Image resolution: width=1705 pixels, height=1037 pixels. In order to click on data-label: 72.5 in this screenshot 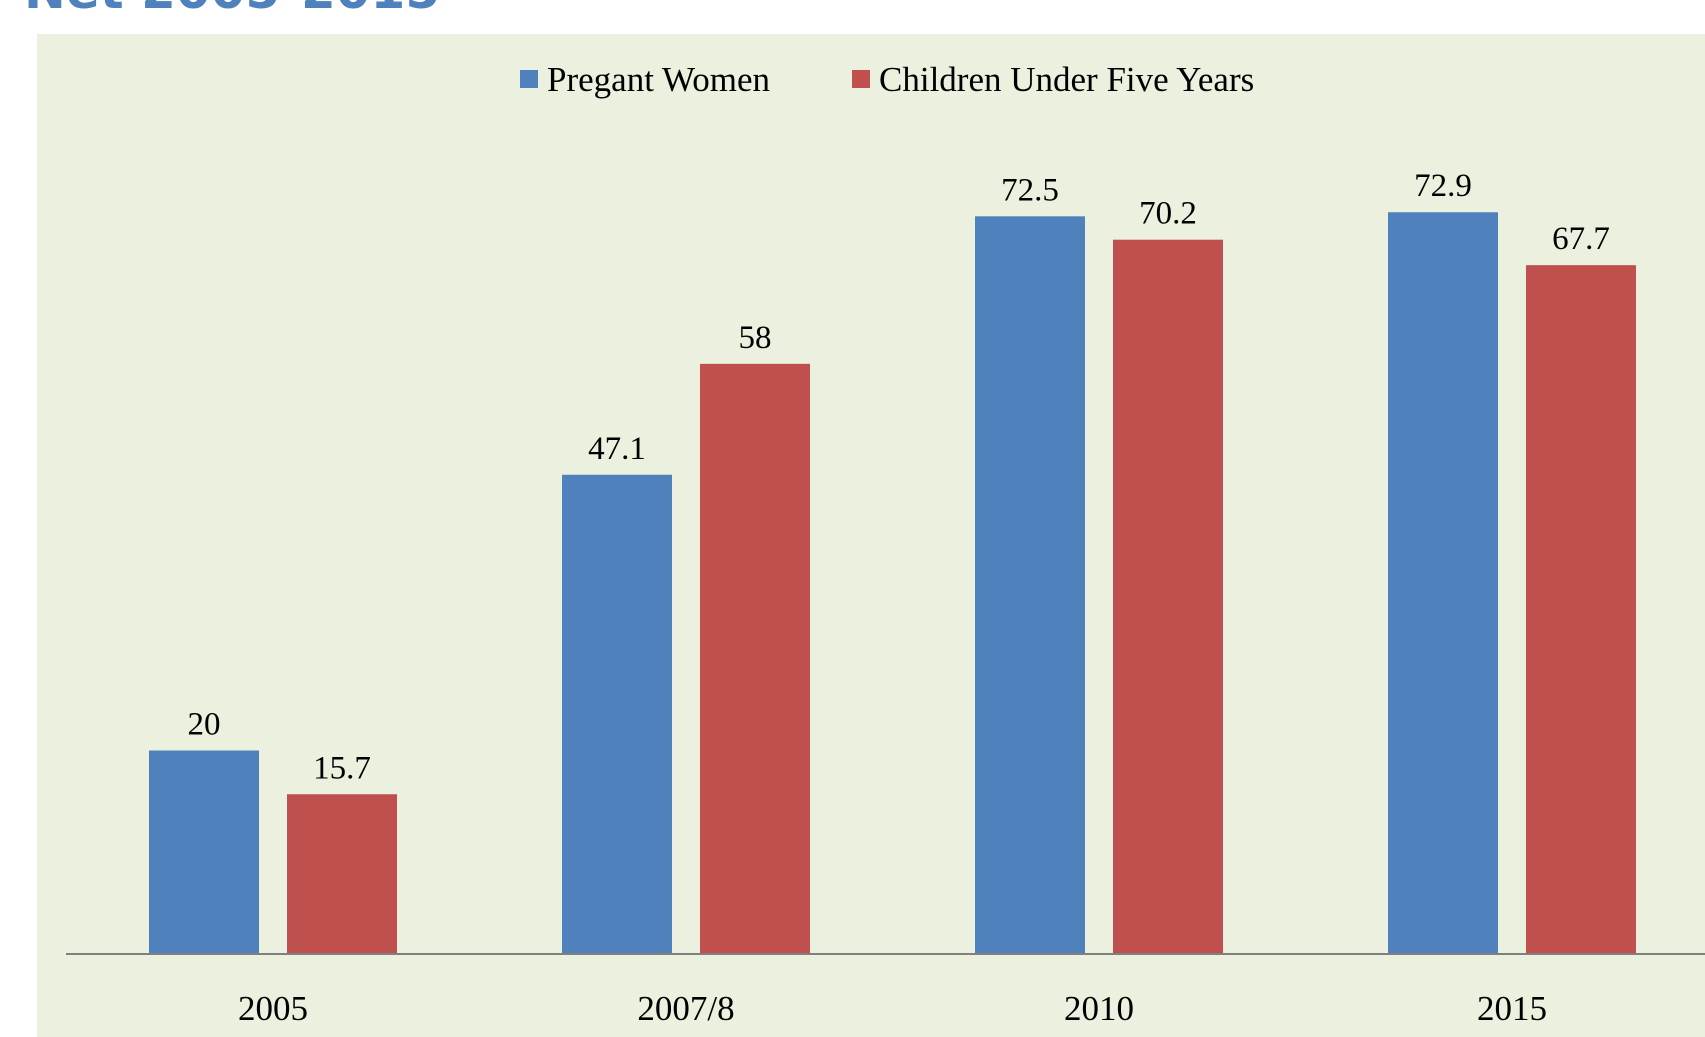, I will do `click(1030, 190)`.